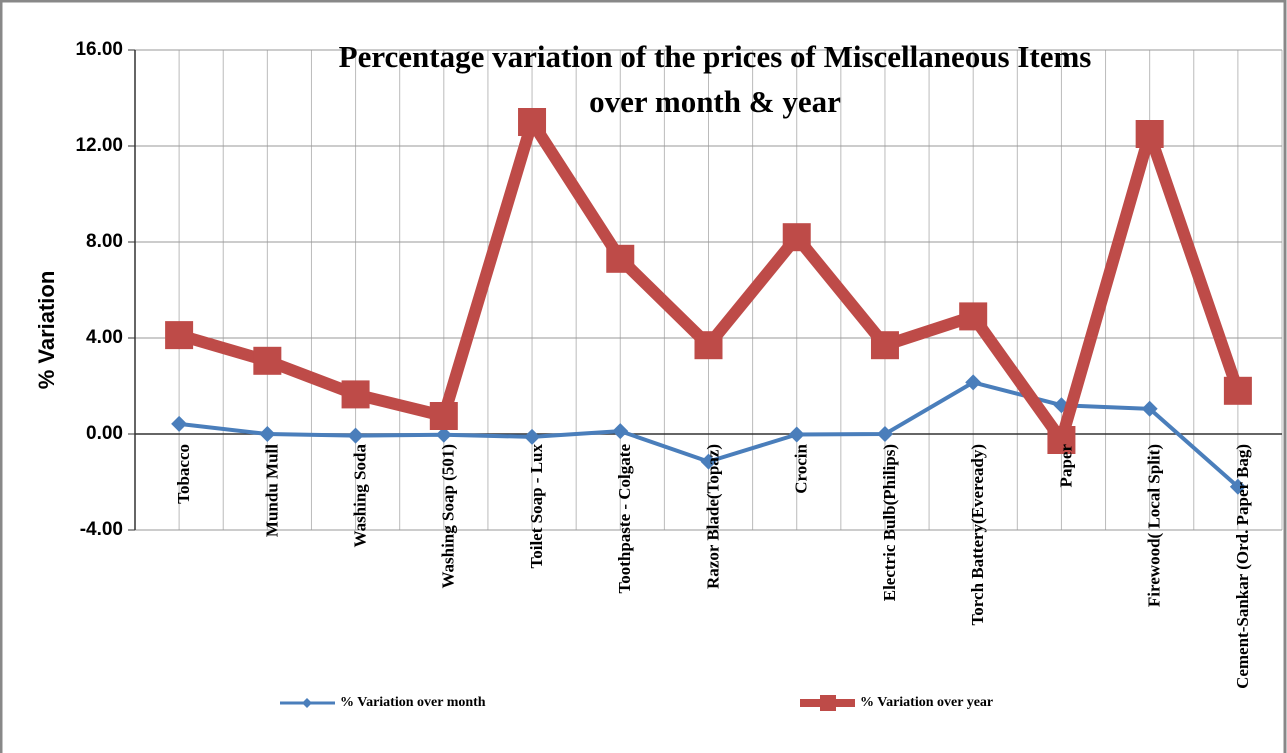 This screenshot has width=1287, height=753. Describe the element at coordinates (801, 468) in the screenshot. I see `x-tick-label: Crocin` at that location.